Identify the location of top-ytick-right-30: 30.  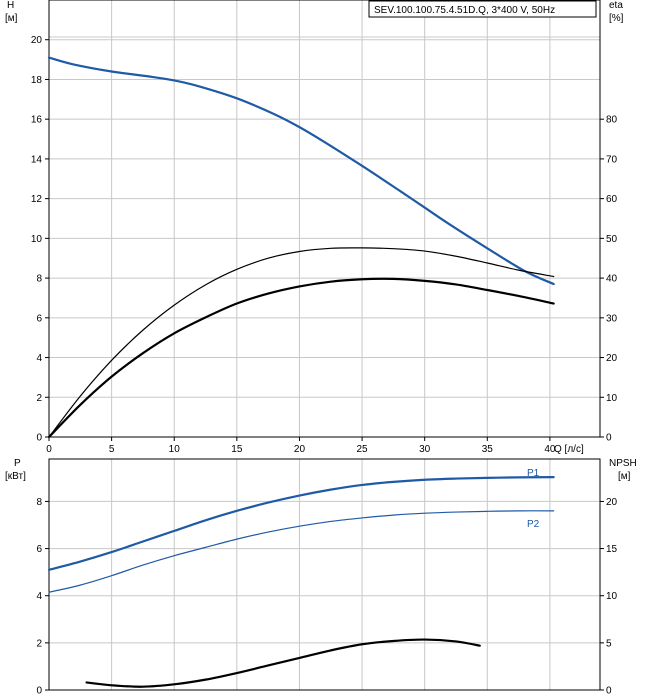
(612, 318).